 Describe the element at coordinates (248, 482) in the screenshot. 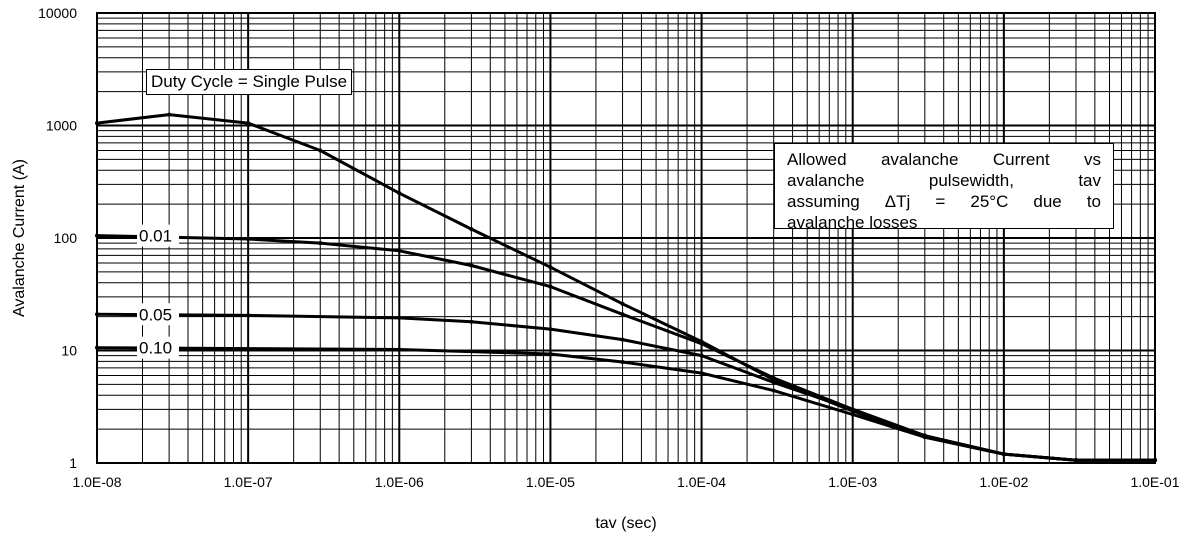

I see `x-tick-label: 1.0E-07` at that location.